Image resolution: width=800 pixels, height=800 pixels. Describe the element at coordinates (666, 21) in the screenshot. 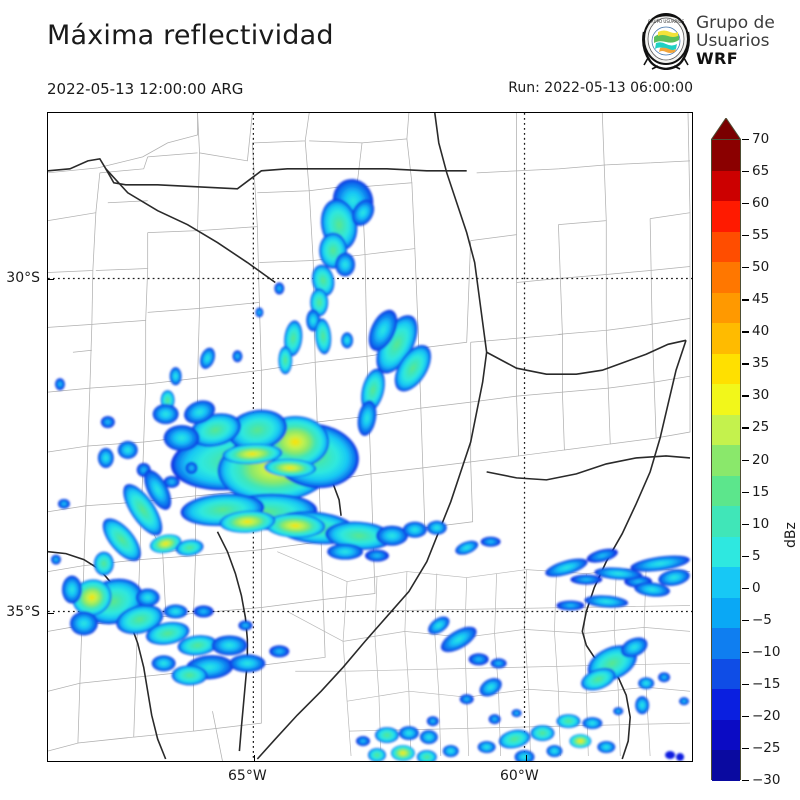

I see `svg-text: GRUPO USUARIOS` at that location.